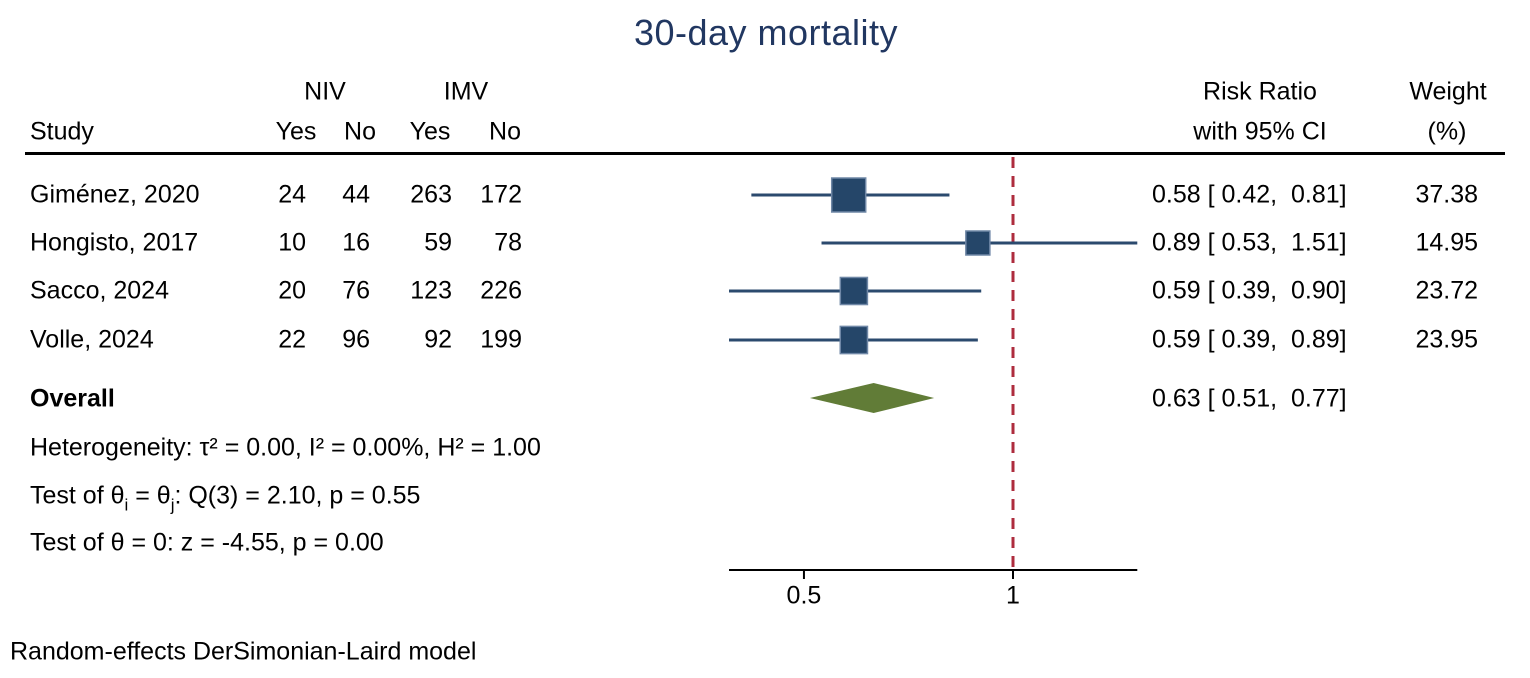 The width and height of the screenshot is (1530, 678). I want to click on study-count: 22, so click(292, 339).